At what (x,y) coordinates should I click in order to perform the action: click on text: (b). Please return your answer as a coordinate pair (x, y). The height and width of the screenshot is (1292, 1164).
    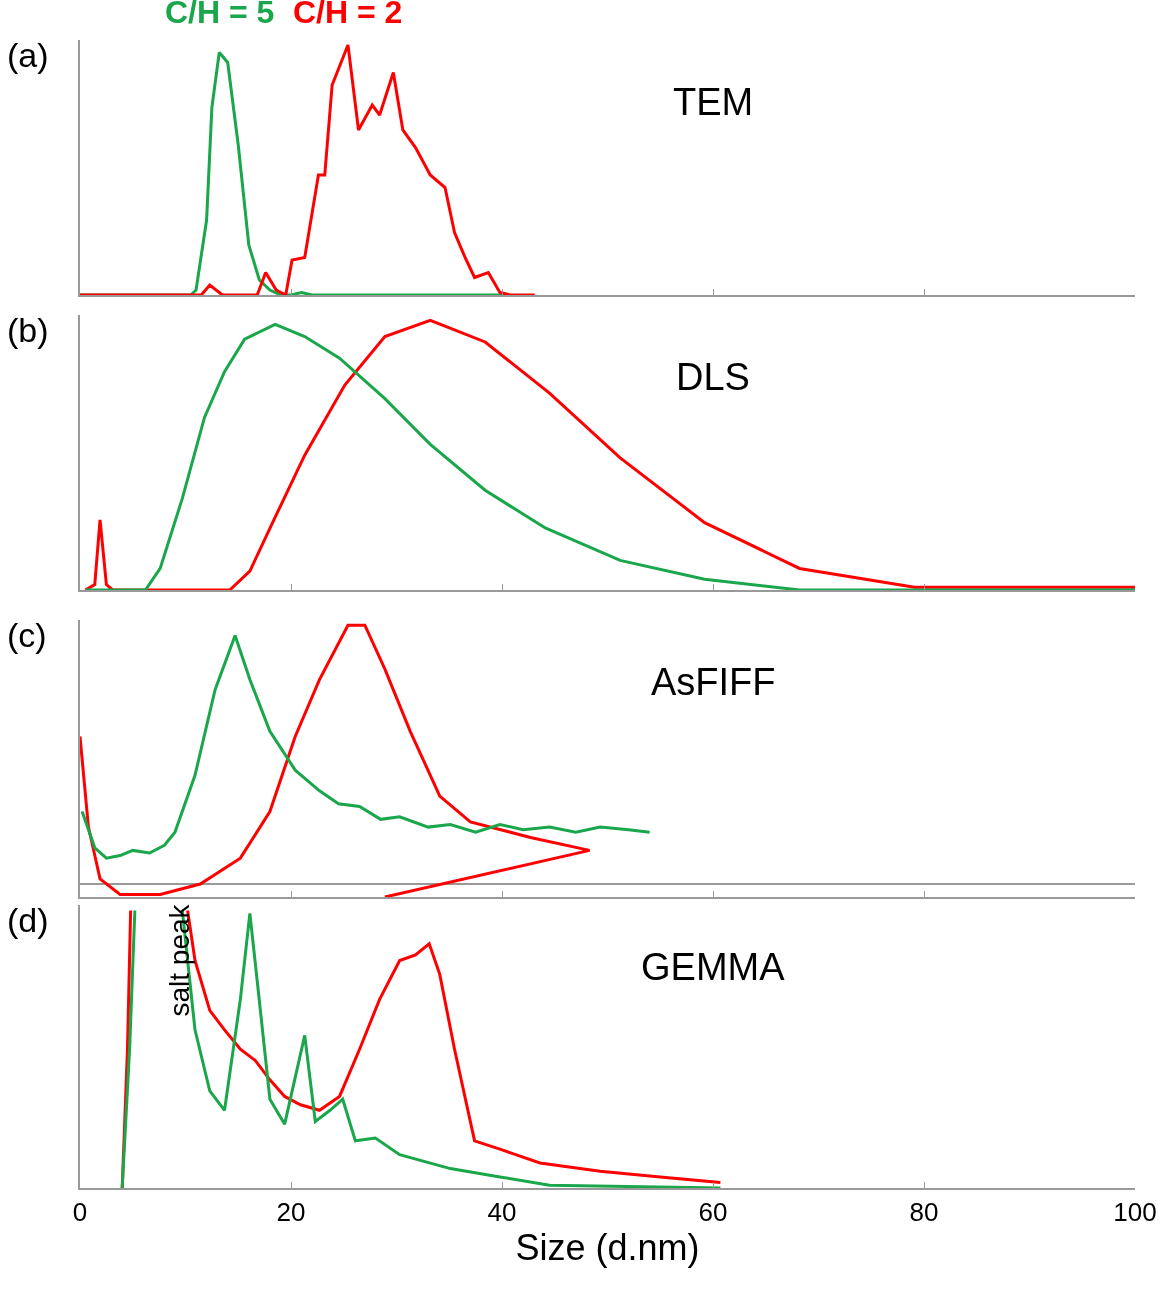
    Looking at the image, I should click on (28, 330).